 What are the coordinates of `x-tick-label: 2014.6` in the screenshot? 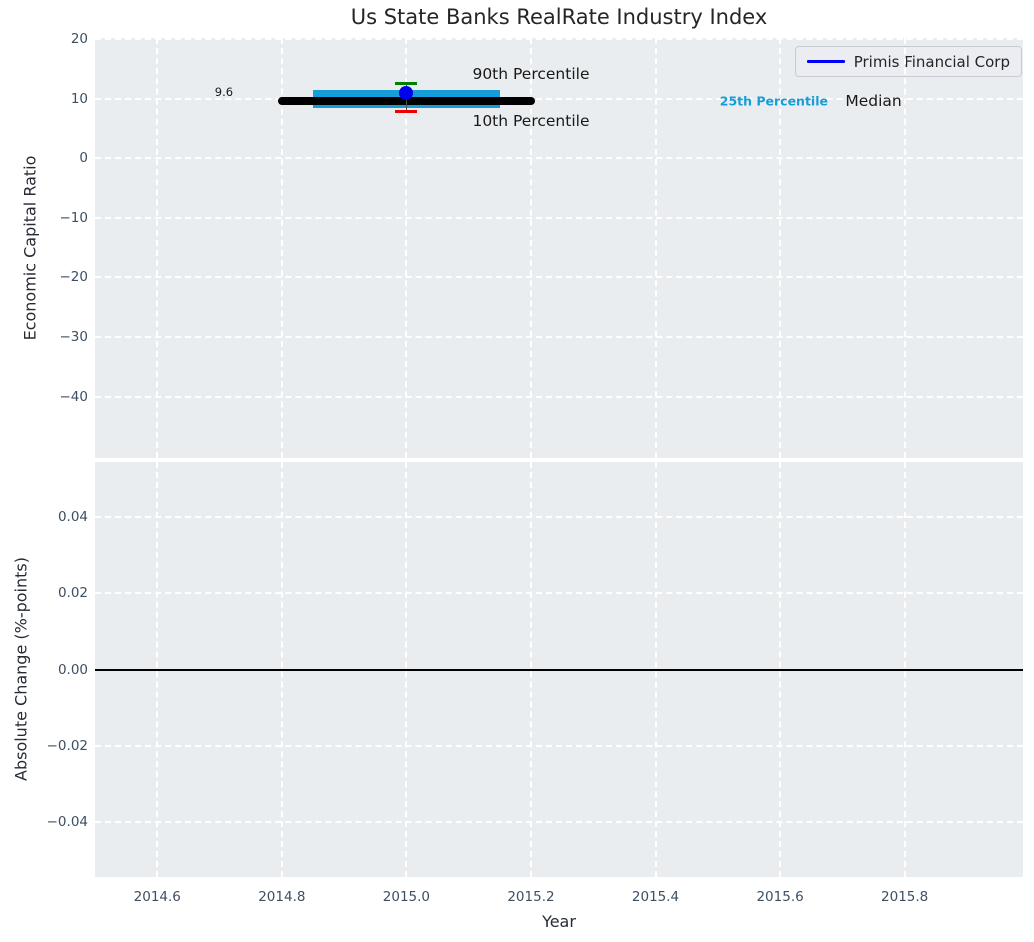 It's located at (157, 897).